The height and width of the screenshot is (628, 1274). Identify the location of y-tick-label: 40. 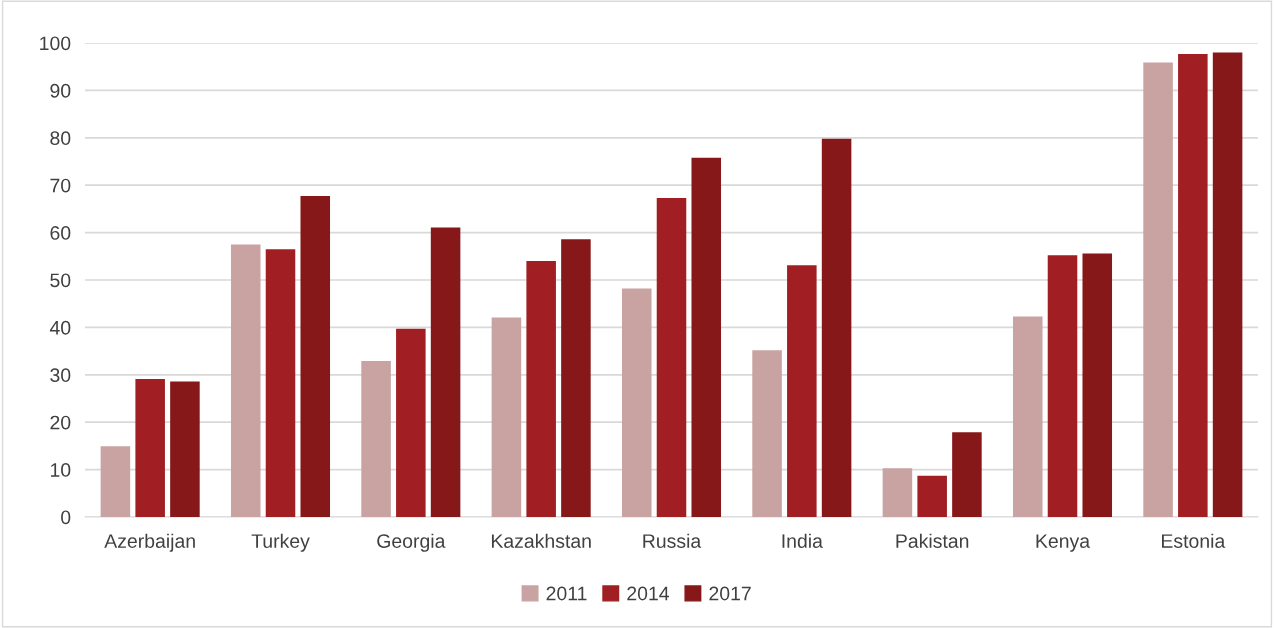
(60, 327).